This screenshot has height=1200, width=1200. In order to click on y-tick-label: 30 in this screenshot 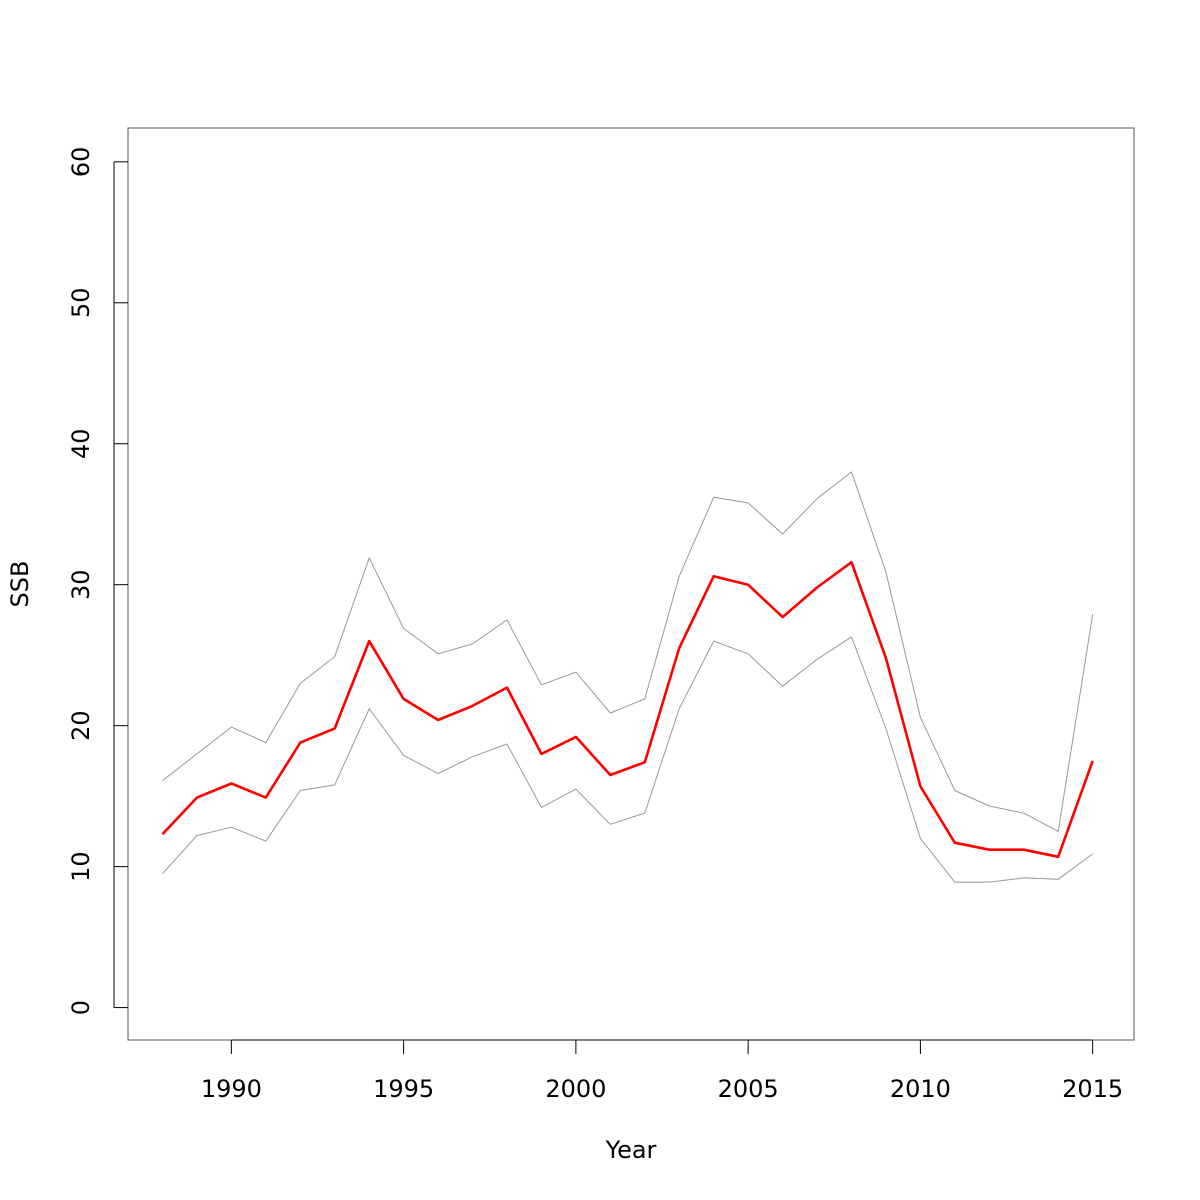, I will do `click(81, 584)`.